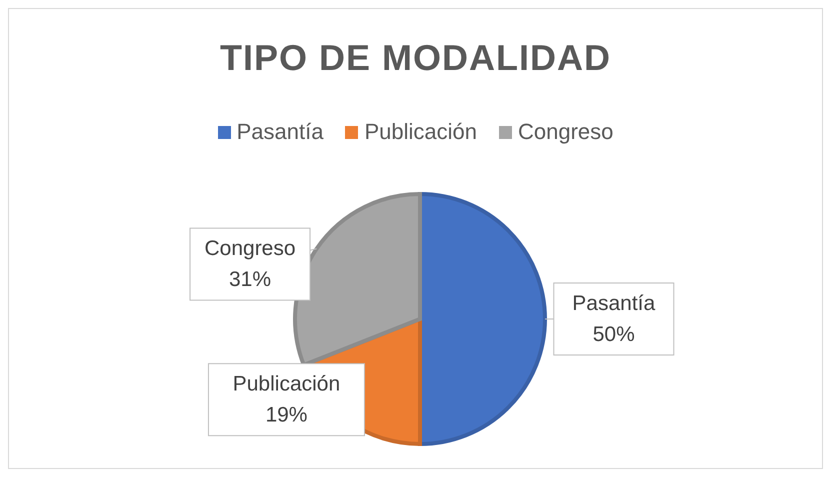 The height and width of the screenshot is (477, 831). I want to click on legend-label: Publicación, so click(420, 132).